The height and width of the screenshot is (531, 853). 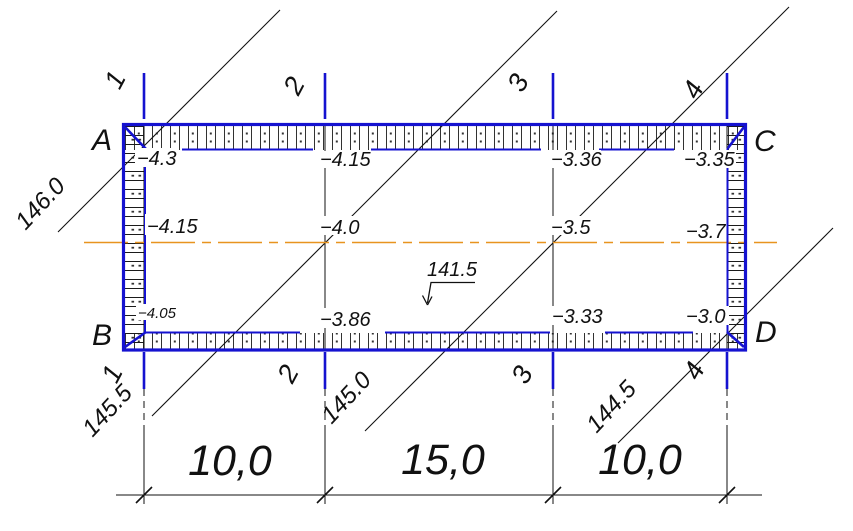 I want to click on elevation-label: −3.5, so click(x=571, y=228).